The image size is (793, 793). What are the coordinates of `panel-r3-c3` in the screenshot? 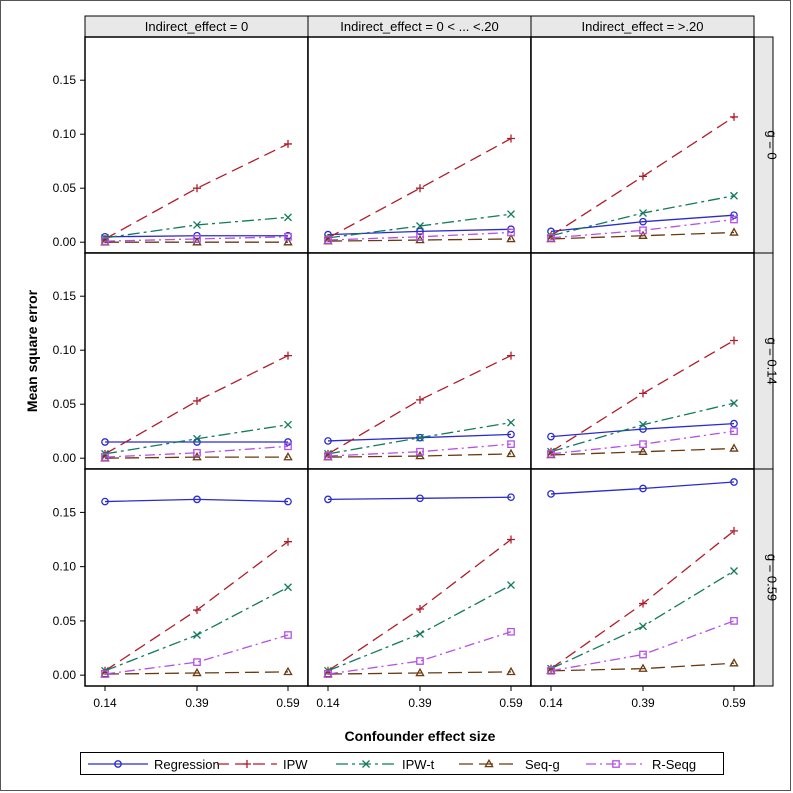 It's located at (642, 577).